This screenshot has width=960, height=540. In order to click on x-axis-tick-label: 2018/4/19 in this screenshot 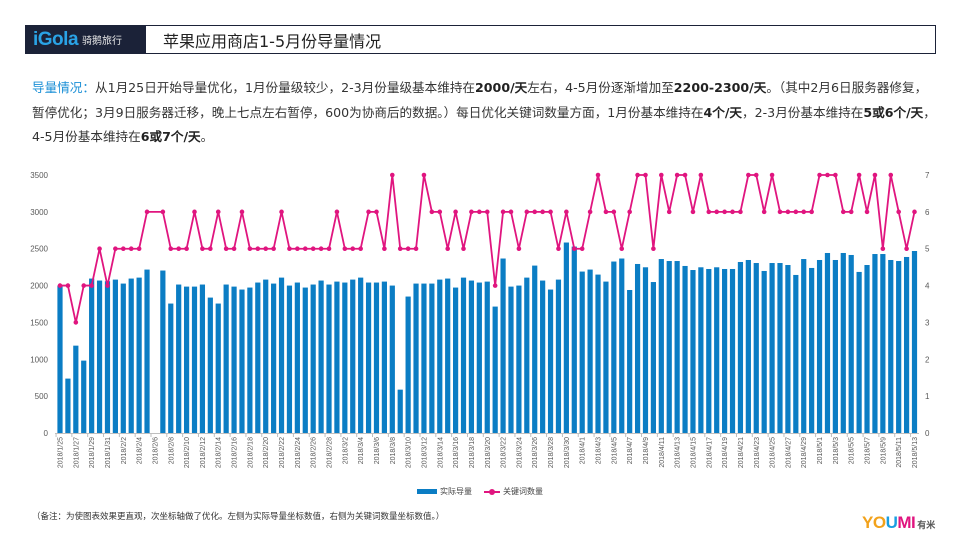, I will do `click(725, 452)`.